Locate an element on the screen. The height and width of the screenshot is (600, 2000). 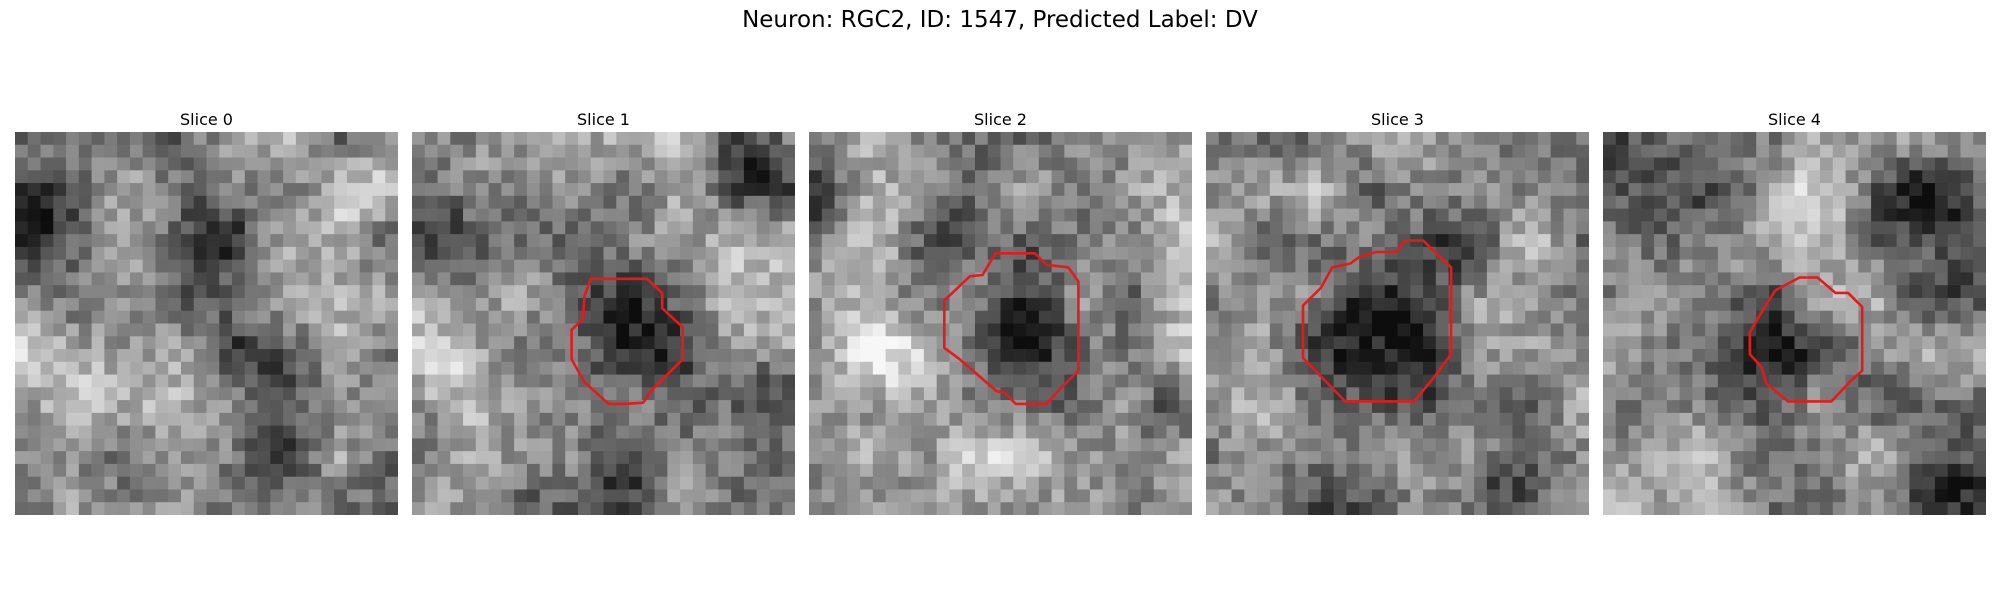
slice-title-2: Slice 2 is located at coordinates (1000, 119).